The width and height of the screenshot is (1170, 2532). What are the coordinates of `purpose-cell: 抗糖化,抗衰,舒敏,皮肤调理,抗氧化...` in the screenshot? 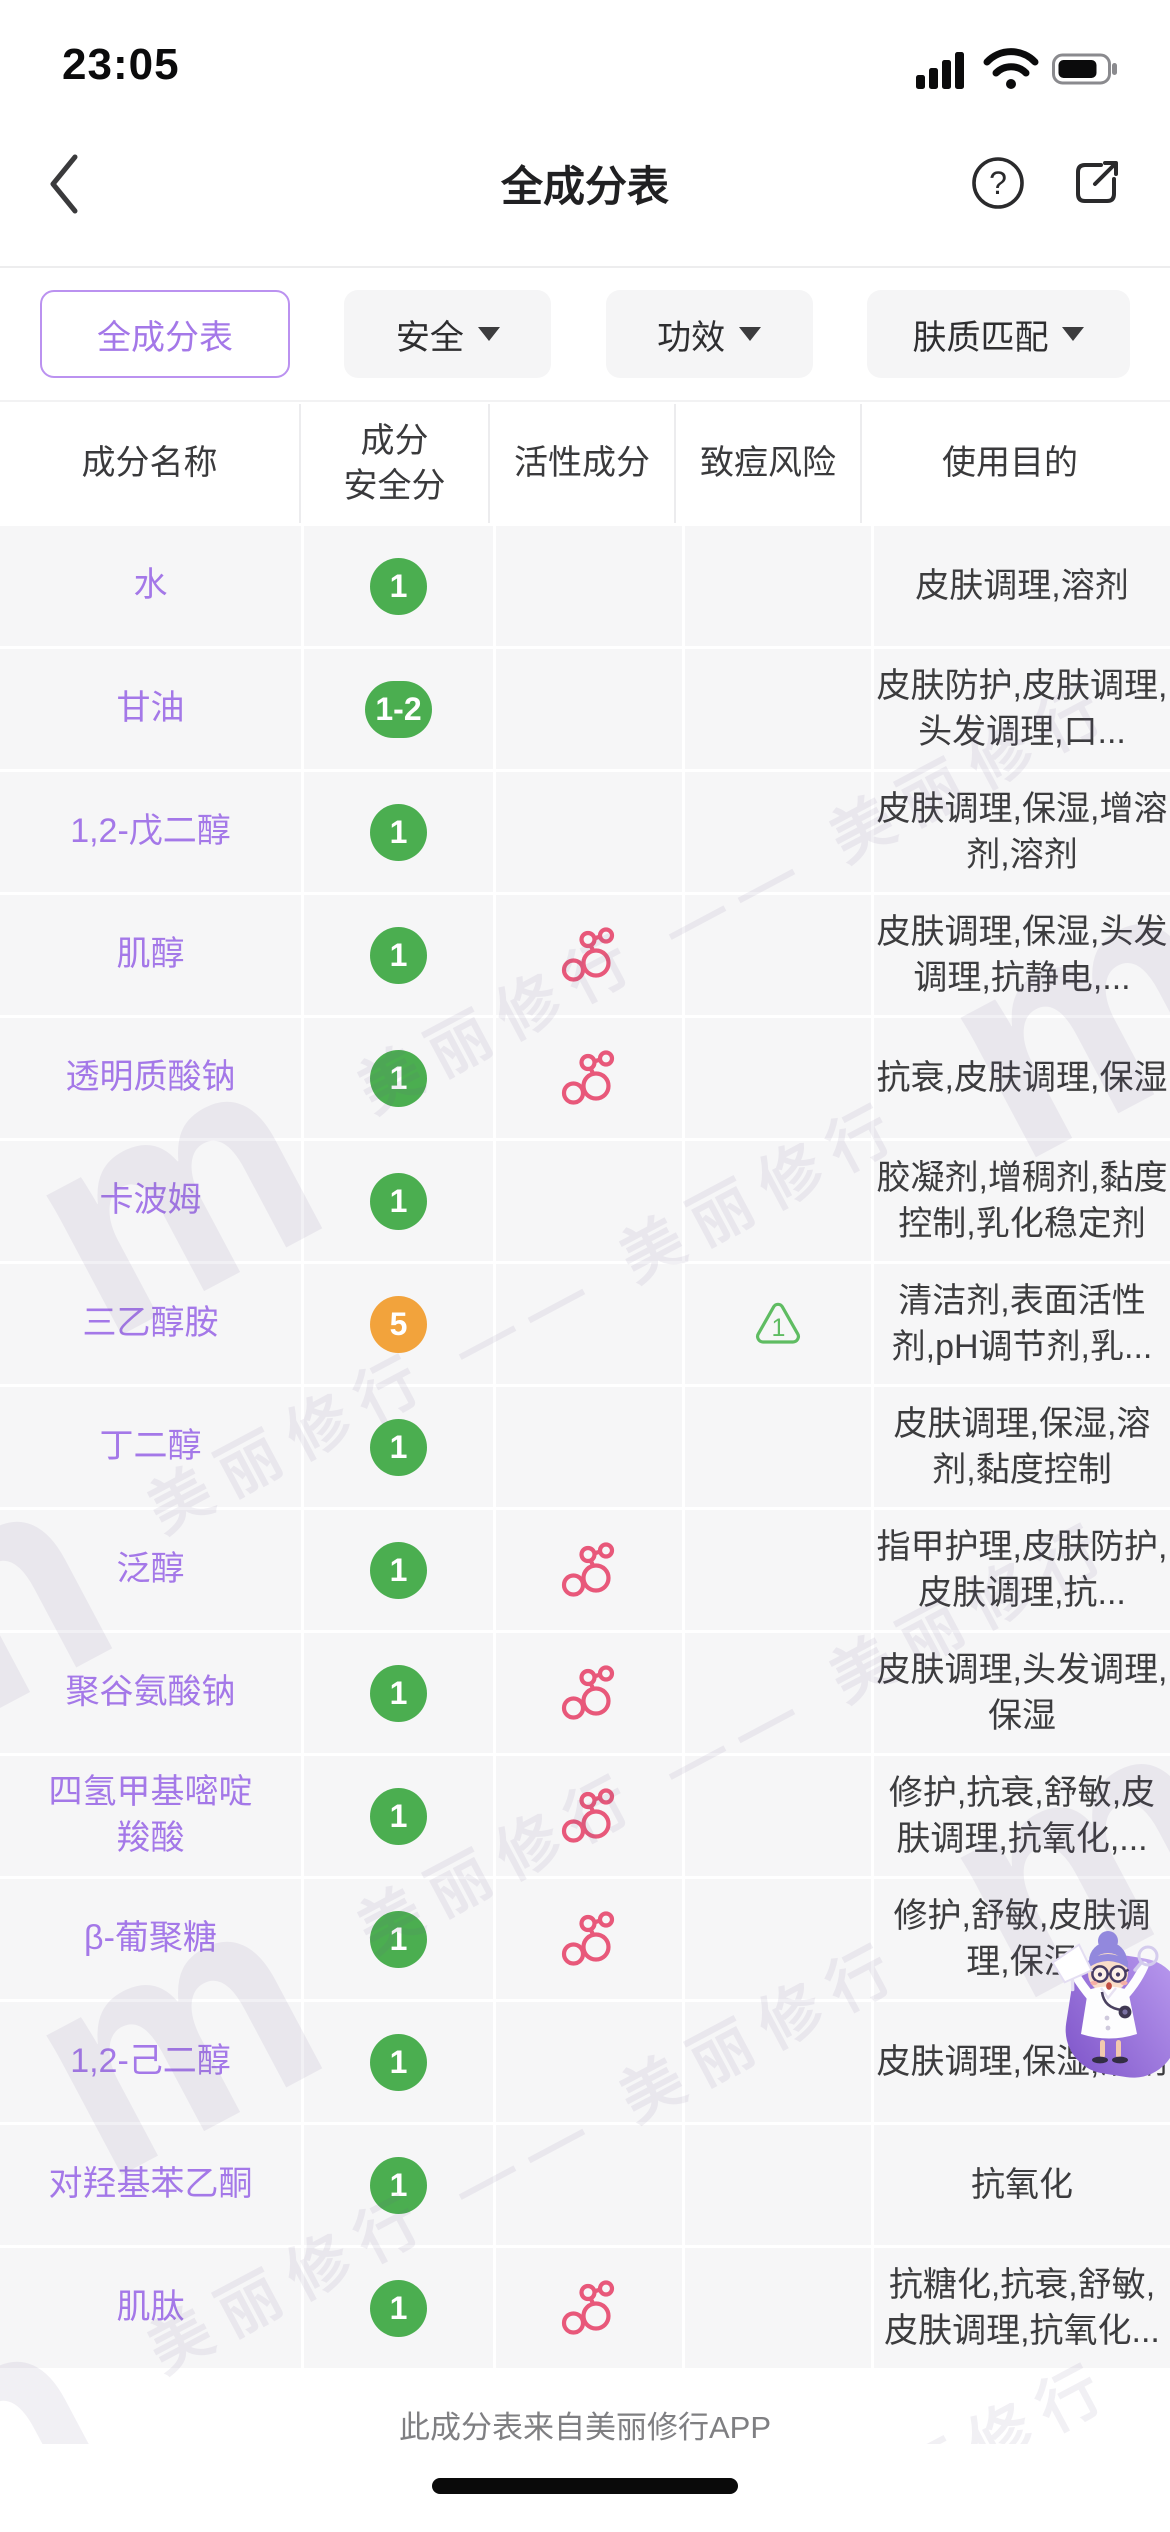 It's located at (1022, 2308).